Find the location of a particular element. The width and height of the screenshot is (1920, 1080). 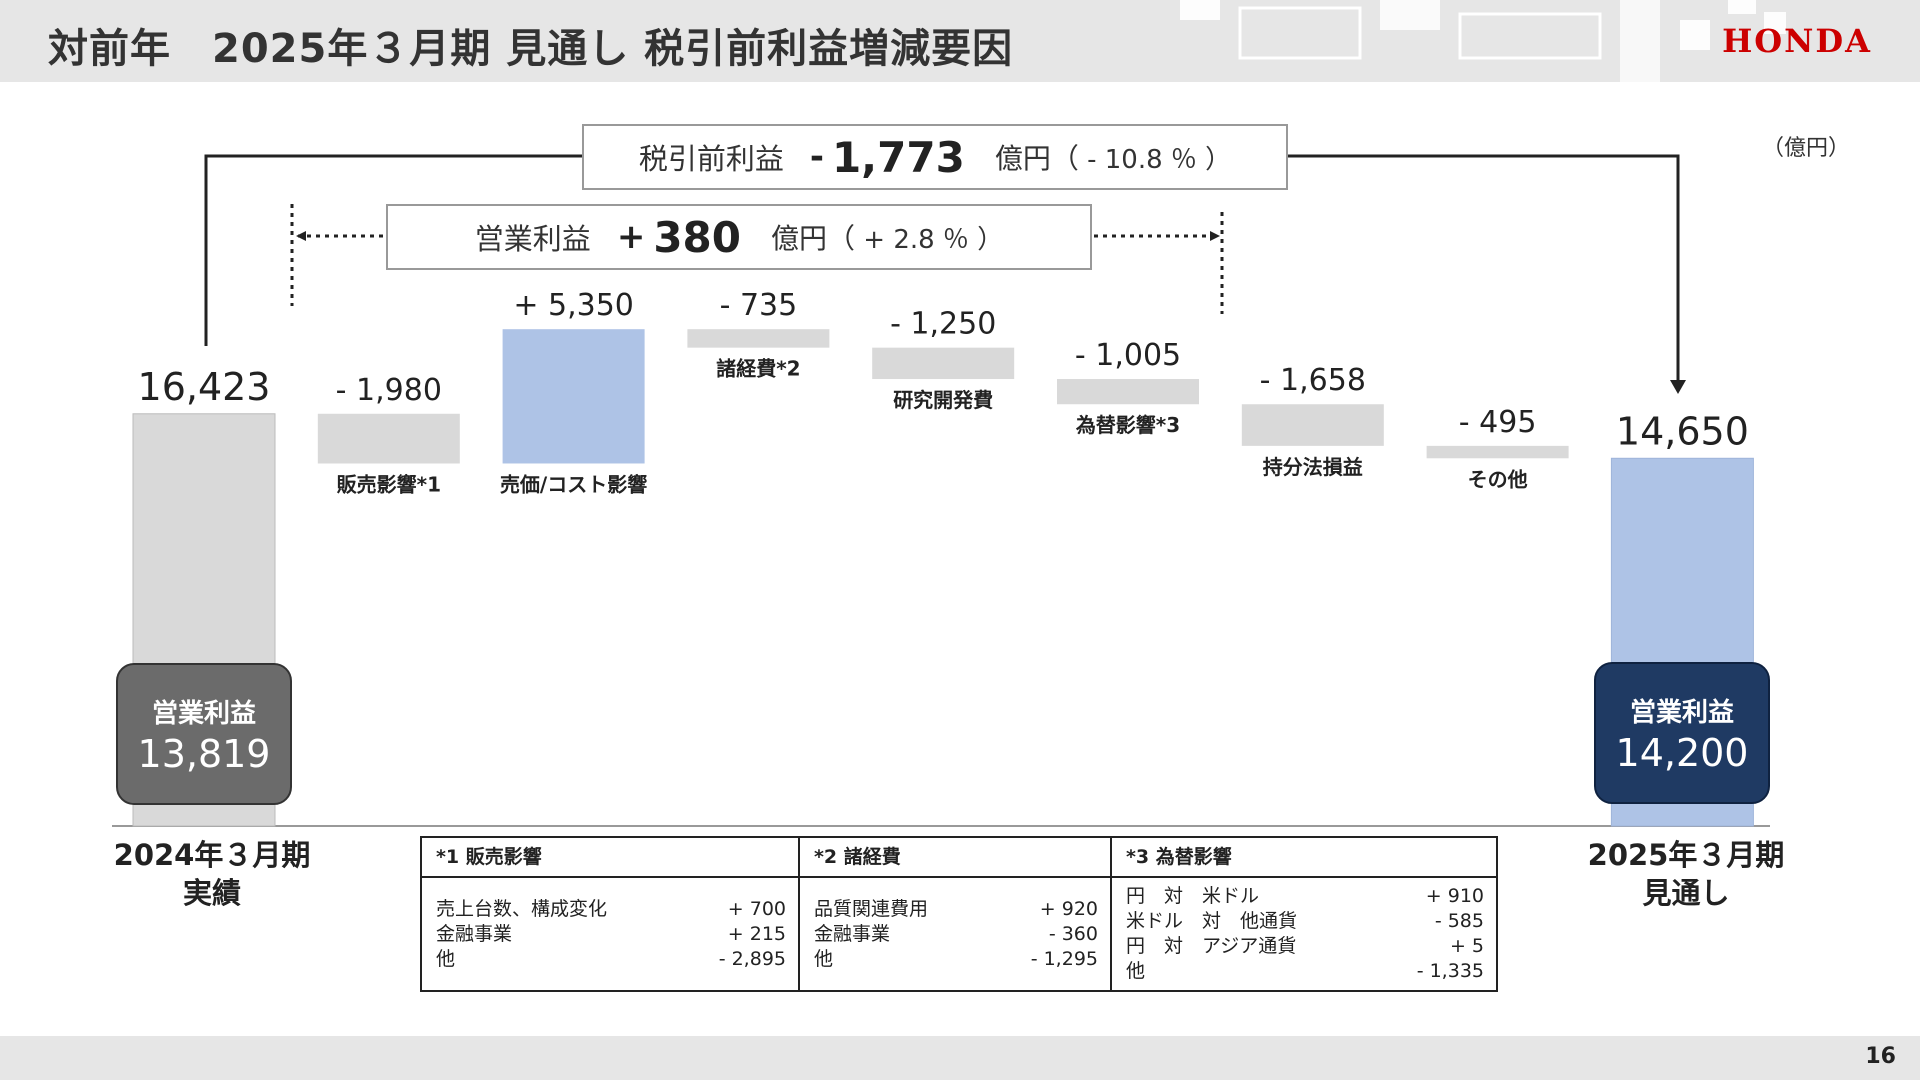

note-row: 売上台数、構成変化 + 700 is located at coordinates (611, 908).